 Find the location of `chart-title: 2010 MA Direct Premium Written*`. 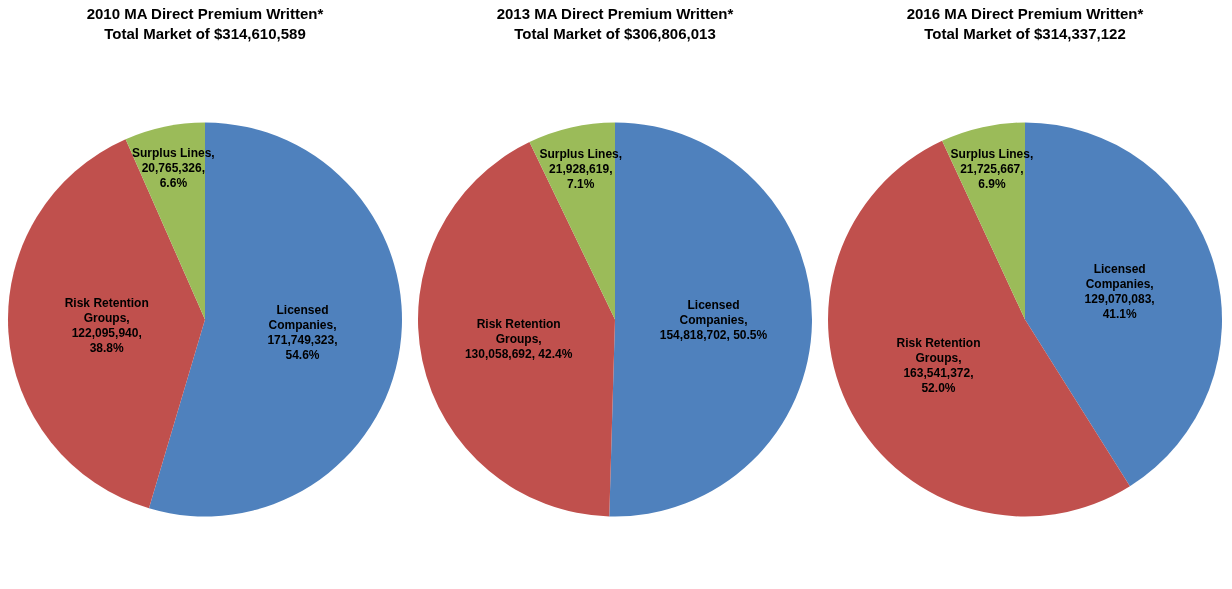

chart-title: 2010 MA Direct Premium Written* is located at coordinates (205, 14).